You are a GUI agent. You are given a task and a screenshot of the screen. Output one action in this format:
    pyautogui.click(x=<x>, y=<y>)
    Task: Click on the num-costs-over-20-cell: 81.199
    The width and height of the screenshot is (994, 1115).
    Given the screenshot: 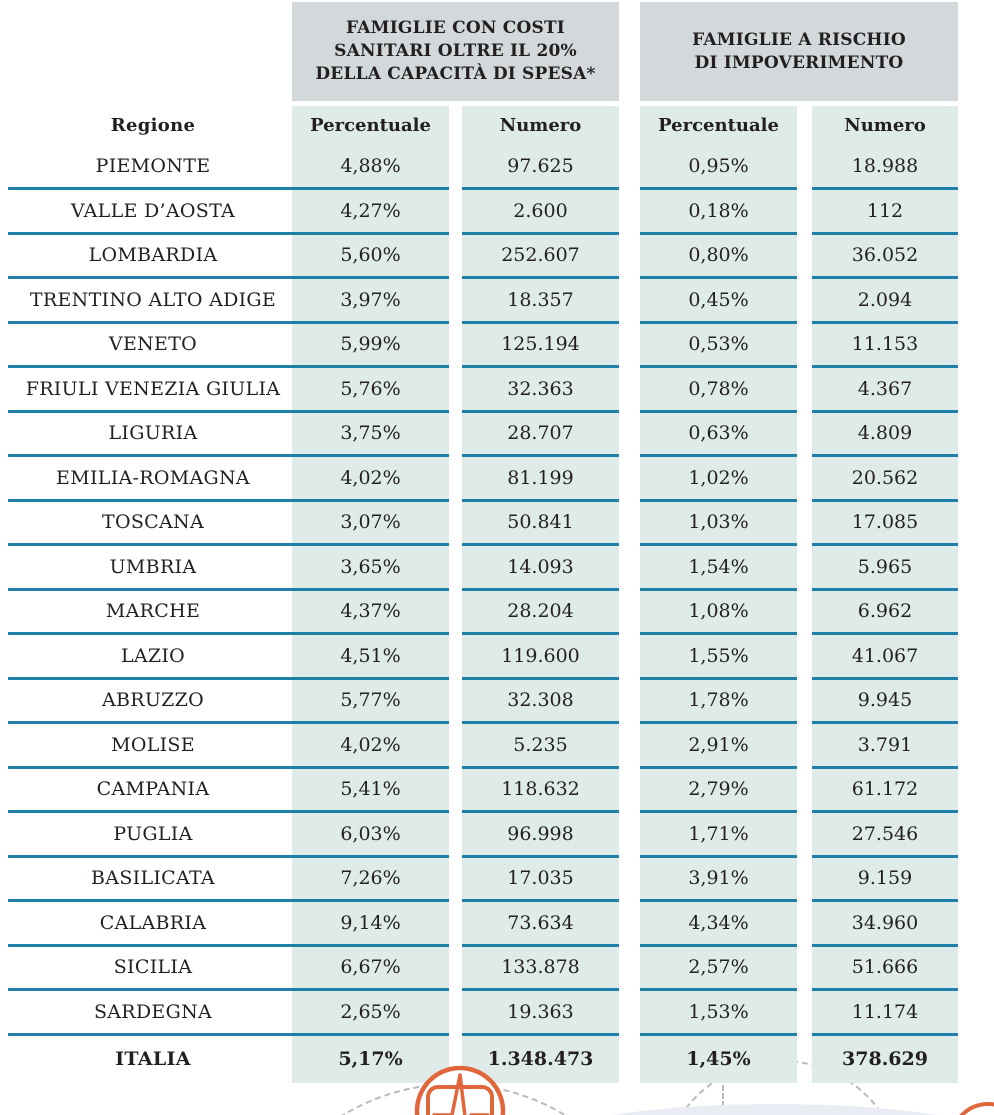 What is the action you would take?
    pyautogui.click(x=540, y=479)
    